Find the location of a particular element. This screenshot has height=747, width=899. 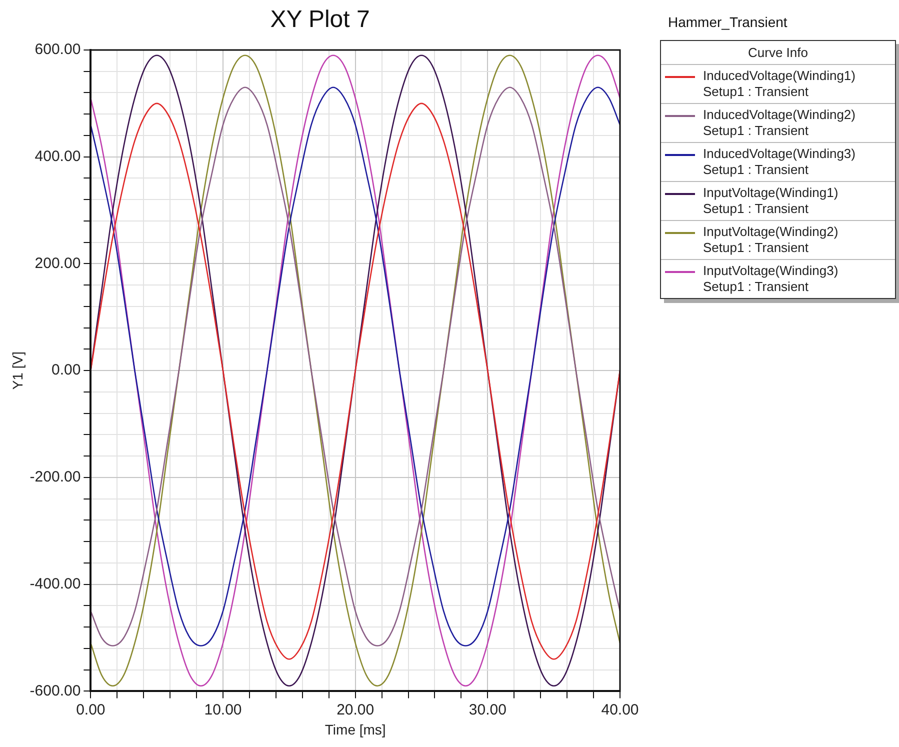

y-tick-label: 0.00 is located at coordinates (66, 370).